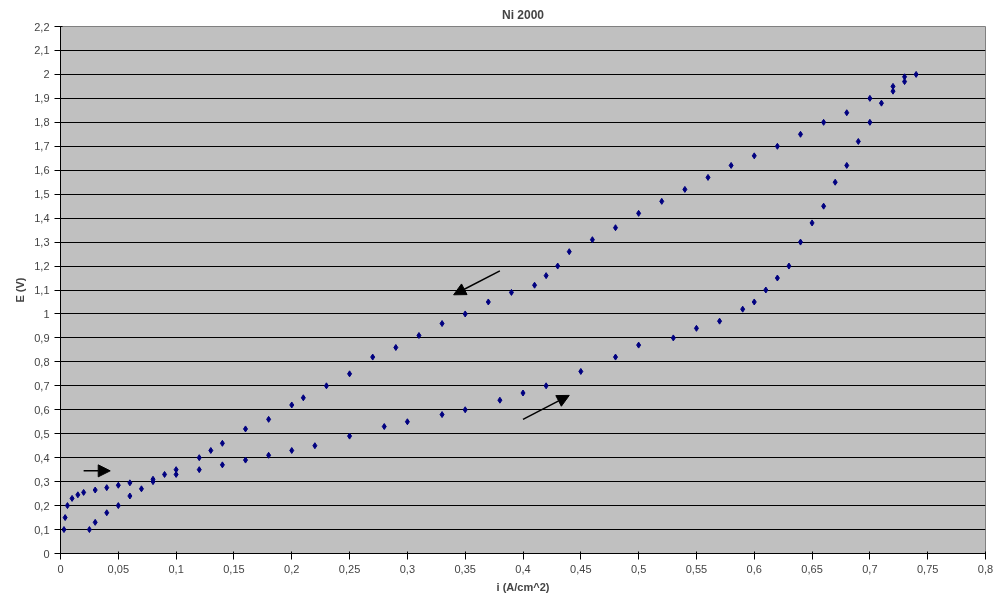 This screenshot has width=1003, height=598. What do you see at coordinates (42, 266) in the screenshot?
I see `y-tick-label: 1,2` at bounding box center [42, 266].